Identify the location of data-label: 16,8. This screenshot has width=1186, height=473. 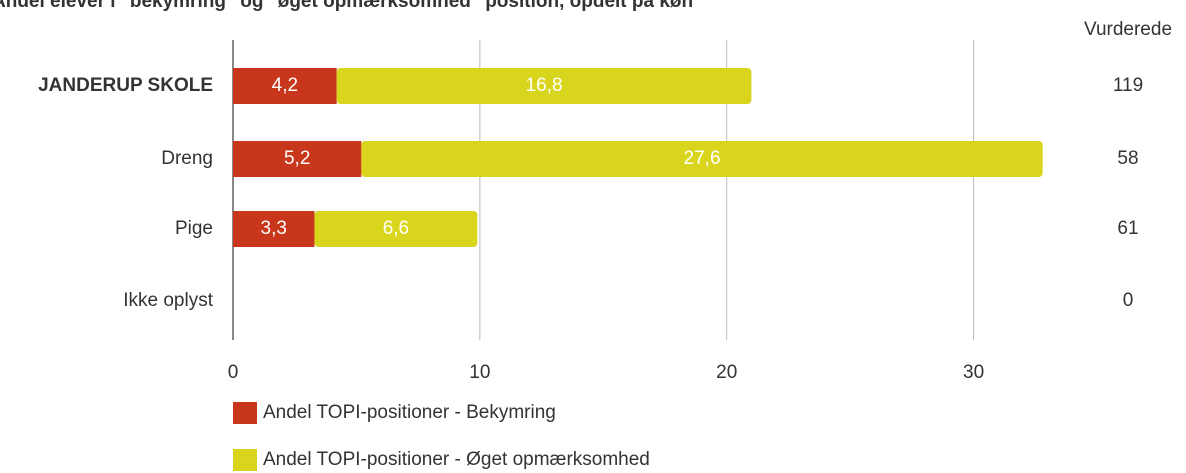
(544, 85).